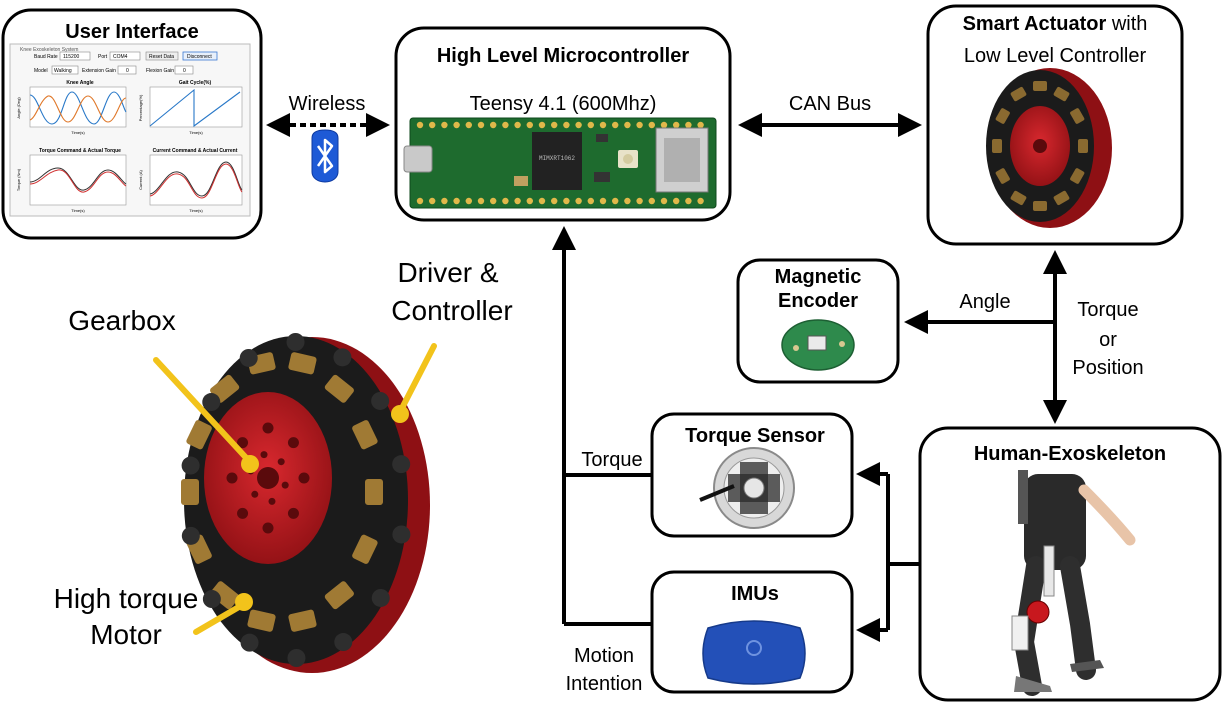  I want to click on can-bus-label: CAN Bus, so click(830, 104).